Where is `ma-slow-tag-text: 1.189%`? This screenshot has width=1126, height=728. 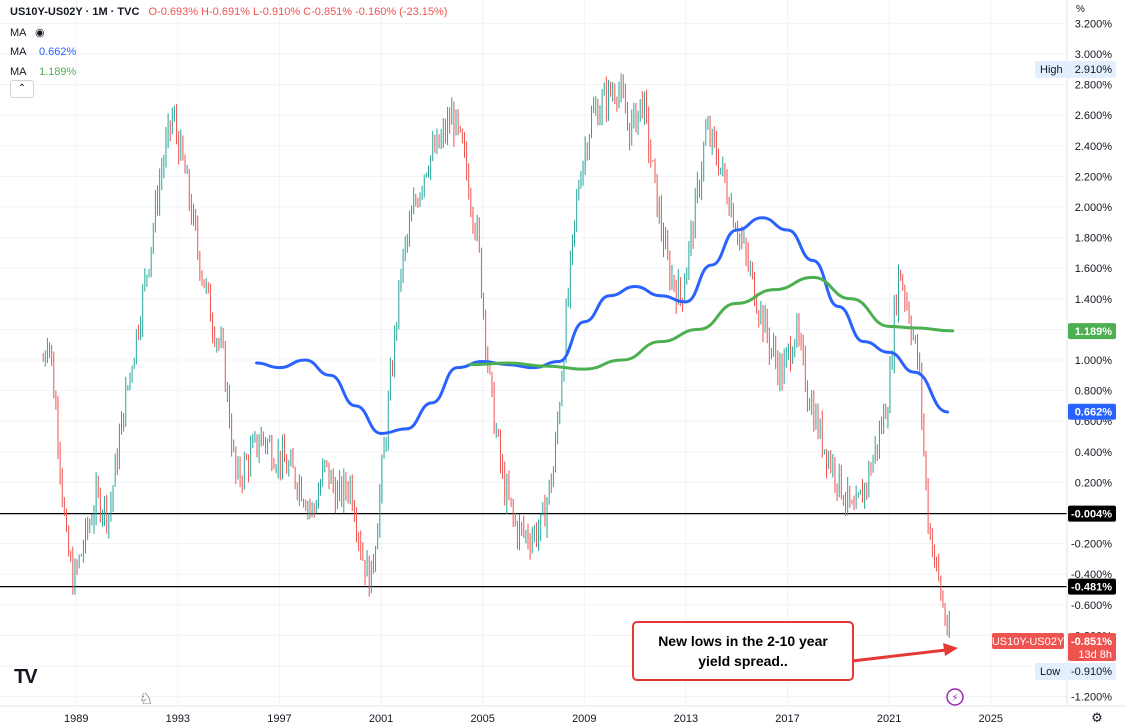
ma-slow-tag-text: 1.189% is located at coordinates (1094, 332).